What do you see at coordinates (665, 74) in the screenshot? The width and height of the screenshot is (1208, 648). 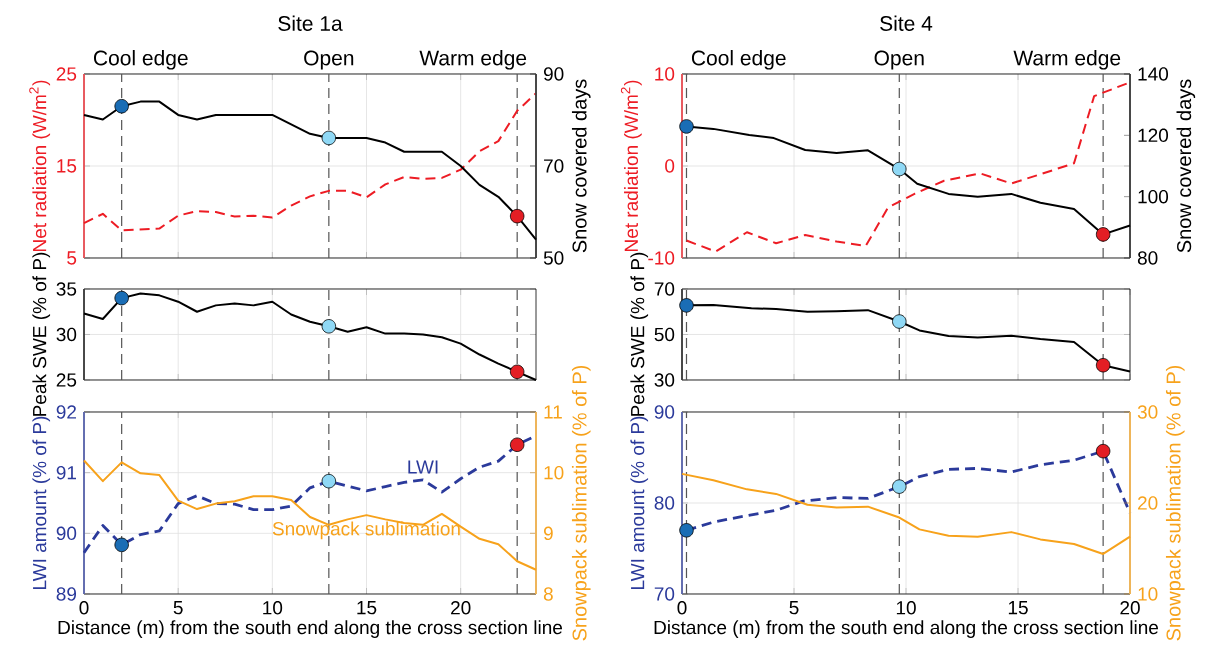 I see `y-tick-label: 10` at bounding box center [665, 74].